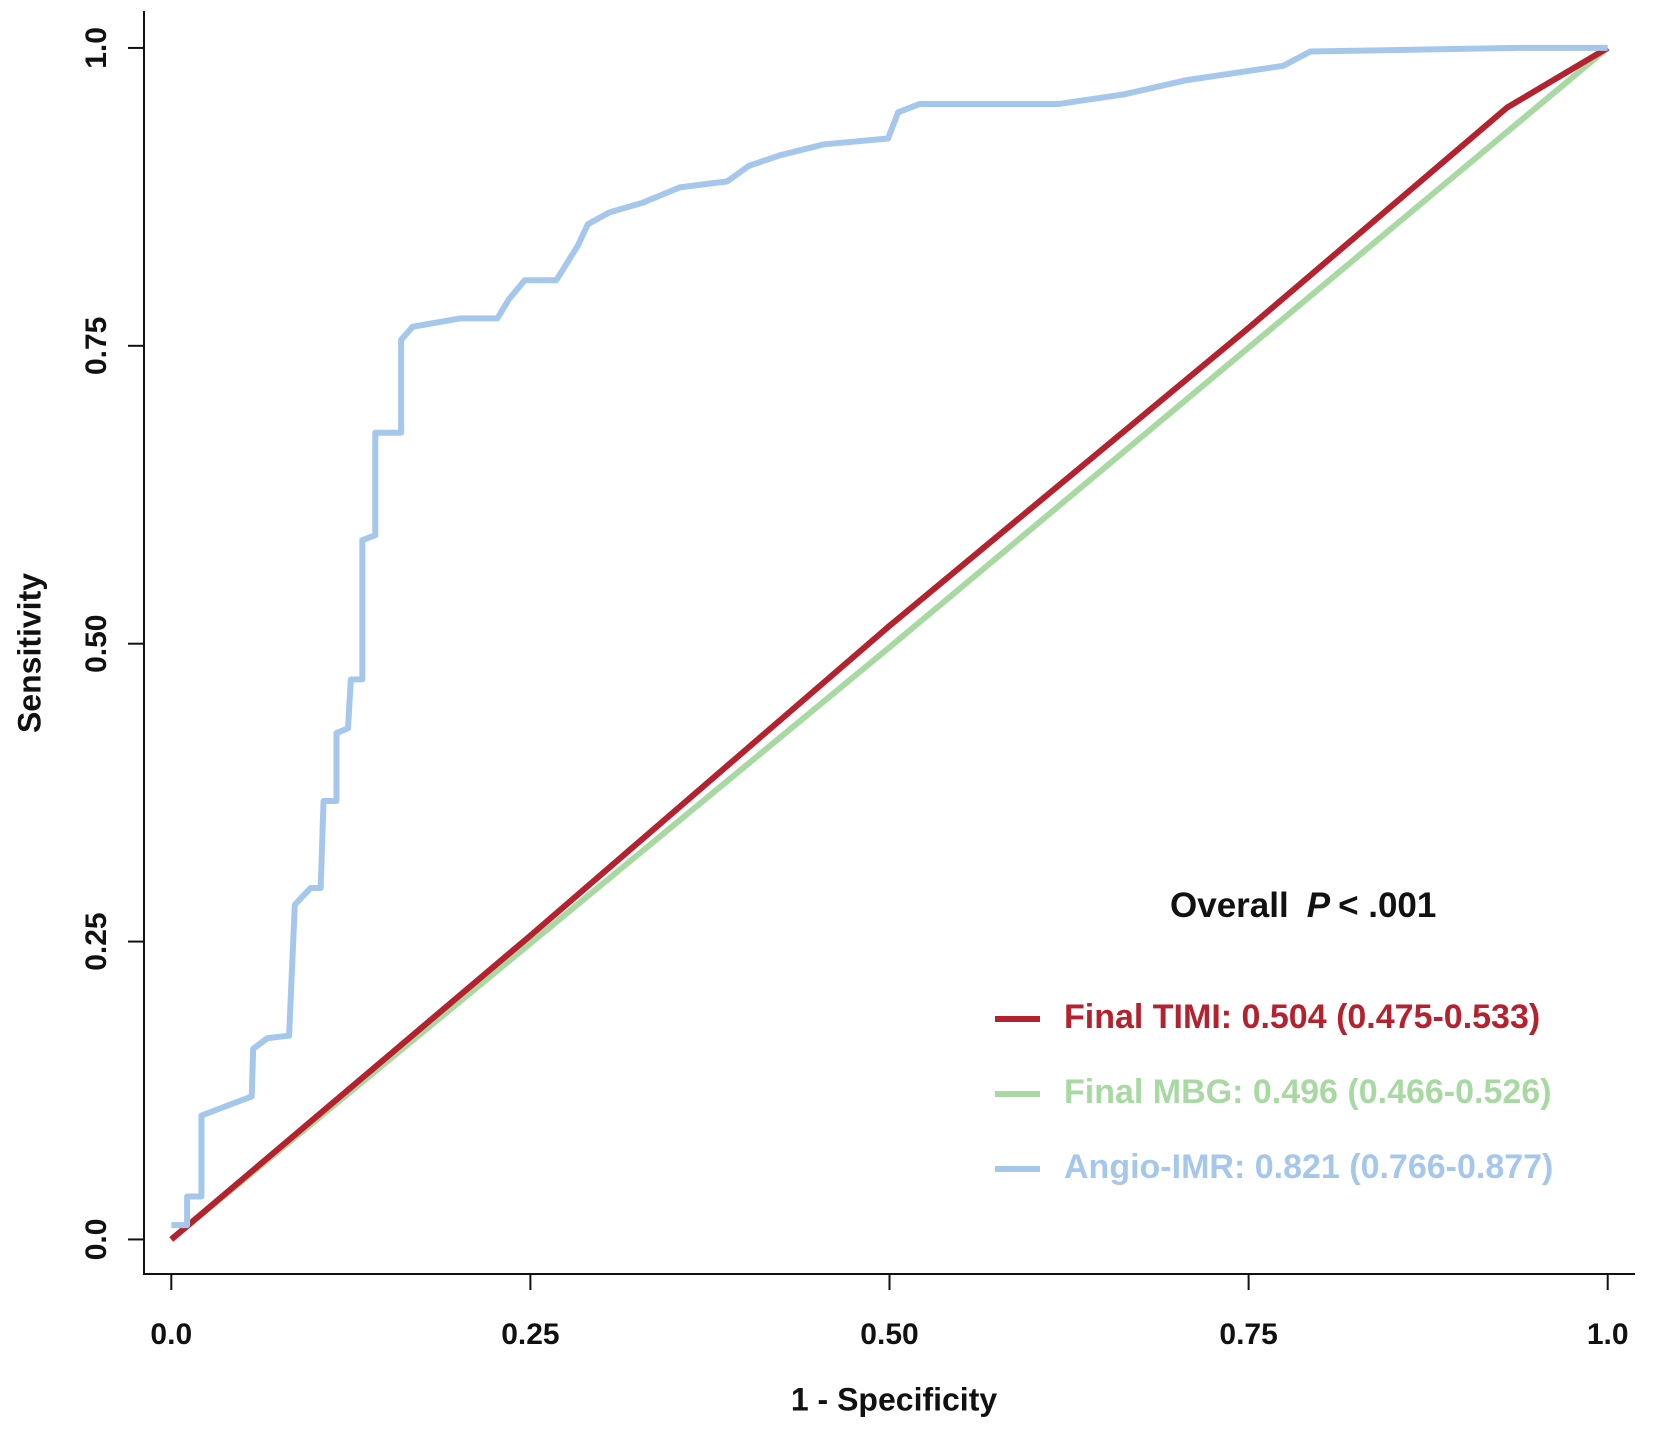  Describe the element at coordinates (96, 643) in the screenshot. I see `y-tick-label: 0.50` at that location.